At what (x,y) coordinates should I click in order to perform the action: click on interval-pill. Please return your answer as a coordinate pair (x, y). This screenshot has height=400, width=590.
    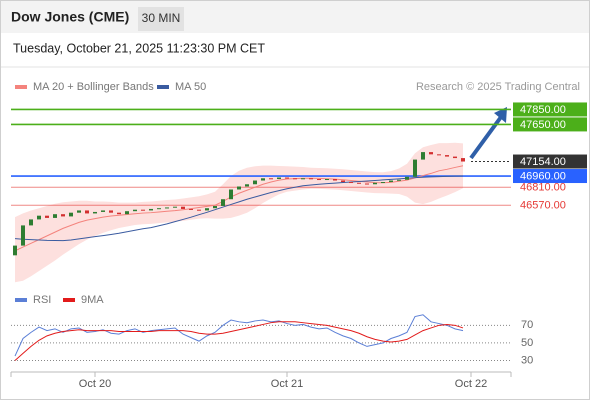
    Looking at the image, I should click on (161, 19).